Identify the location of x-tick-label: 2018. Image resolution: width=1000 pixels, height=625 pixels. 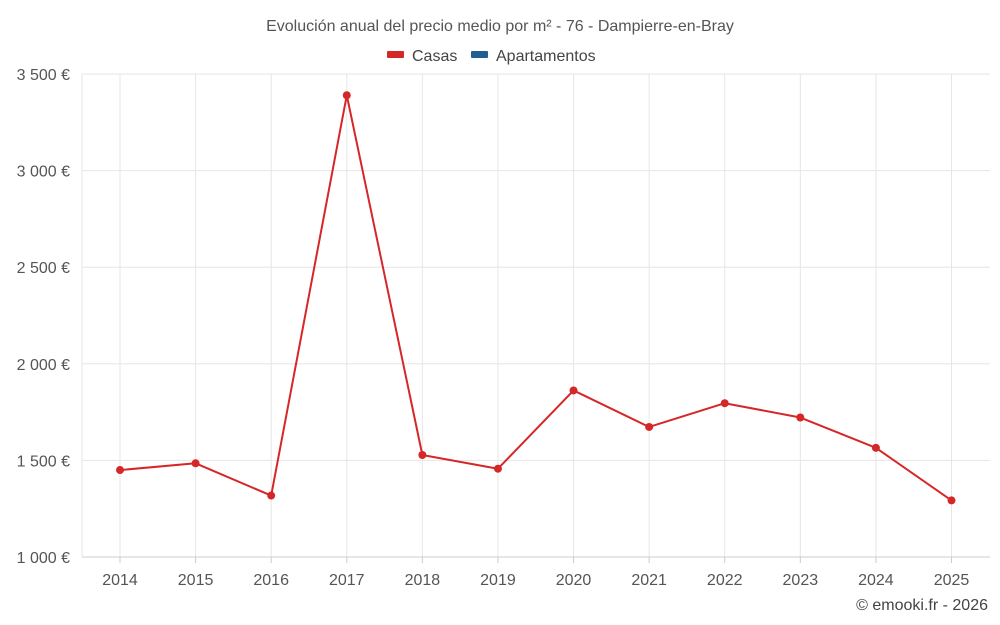
(423, 580).